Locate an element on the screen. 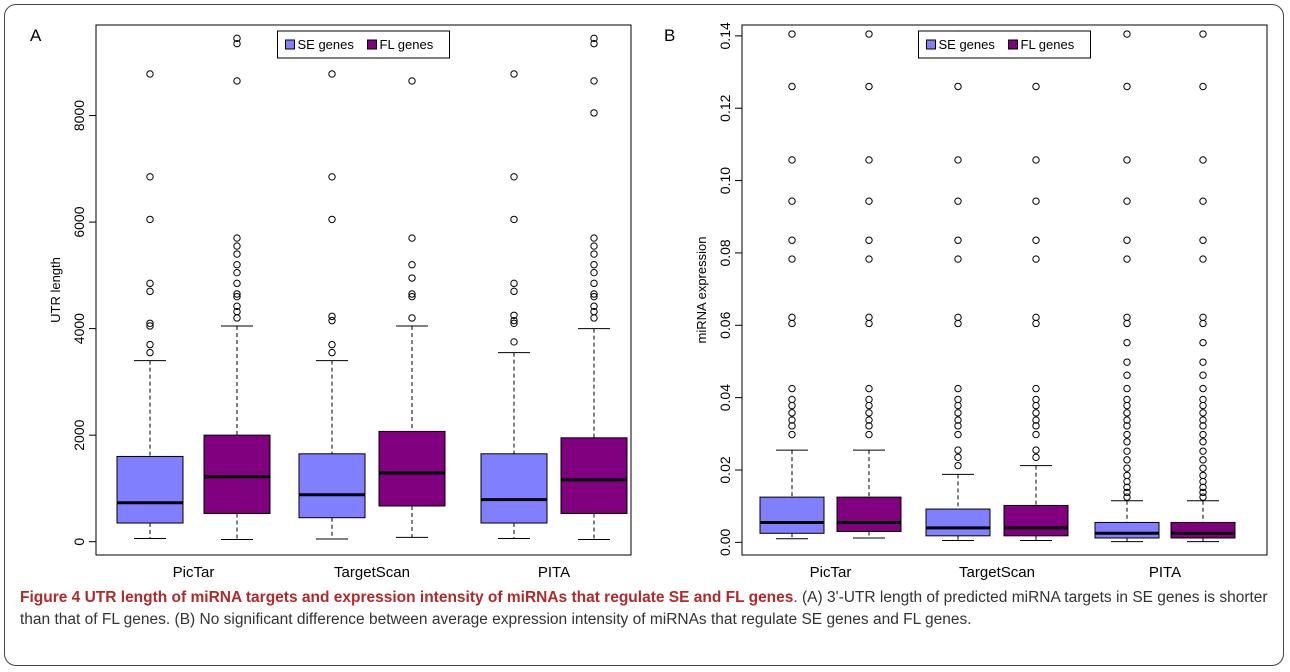 This screenshot has width=1290, height=672. box-fl-pita is located at coordinates (1203, 286).